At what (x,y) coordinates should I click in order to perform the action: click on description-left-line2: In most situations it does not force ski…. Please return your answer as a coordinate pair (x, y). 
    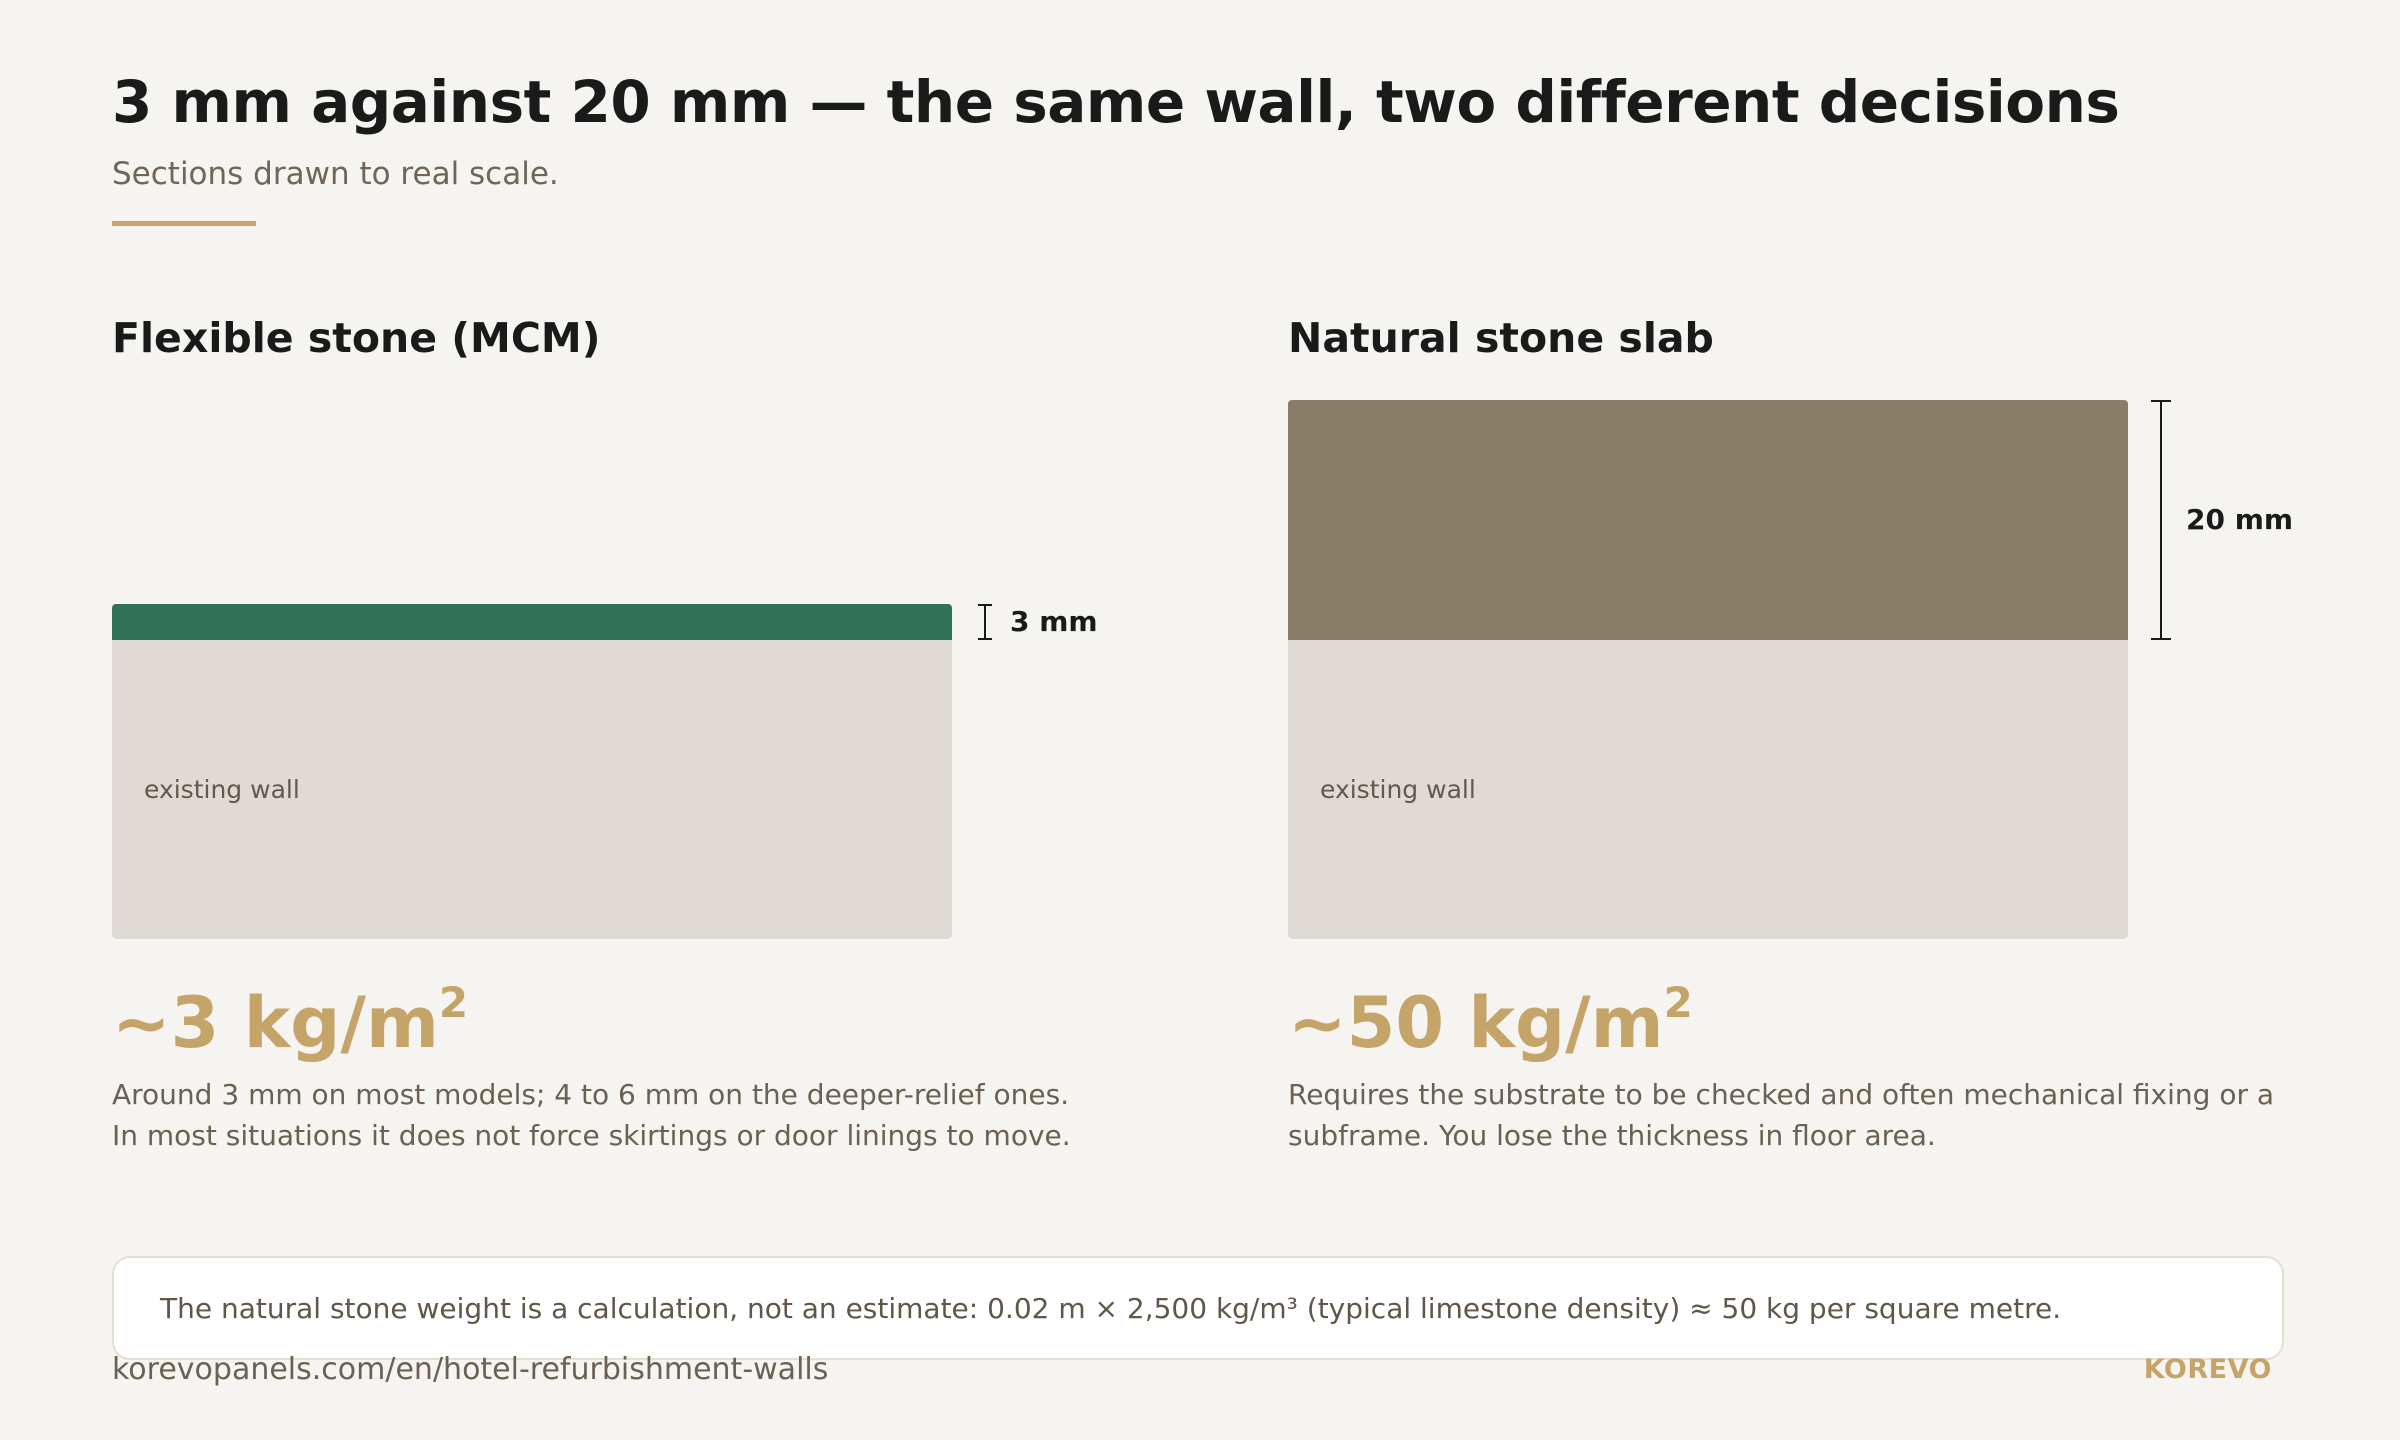
    Looking at the image, I should click on (591, 1135).